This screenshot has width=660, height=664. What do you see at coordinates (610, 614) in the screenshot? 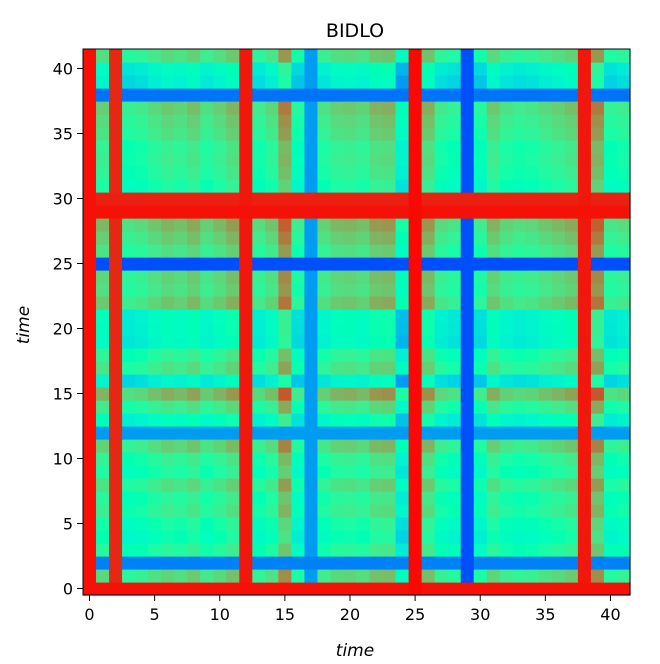
I see `x-tick-label: 40` at bounding box center [610, 614].